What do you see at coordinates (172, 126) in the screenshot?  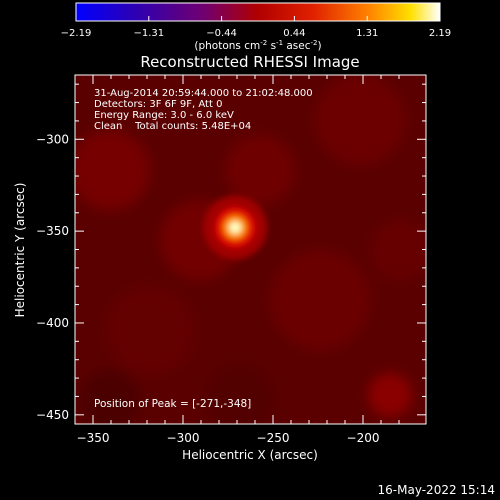 I see `annotation-counts: Clean Total counts: 5.48E+04` at bounding box center [172, 126].